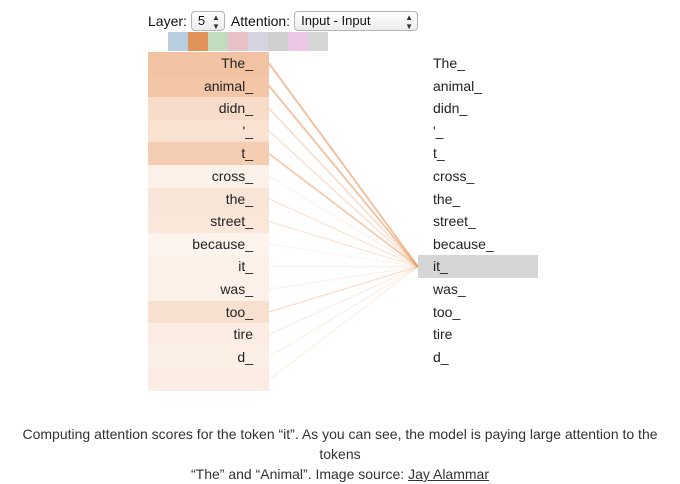 The width and height of the screenshot is (680, 484). I want to click on source-token, so click(208, 379).